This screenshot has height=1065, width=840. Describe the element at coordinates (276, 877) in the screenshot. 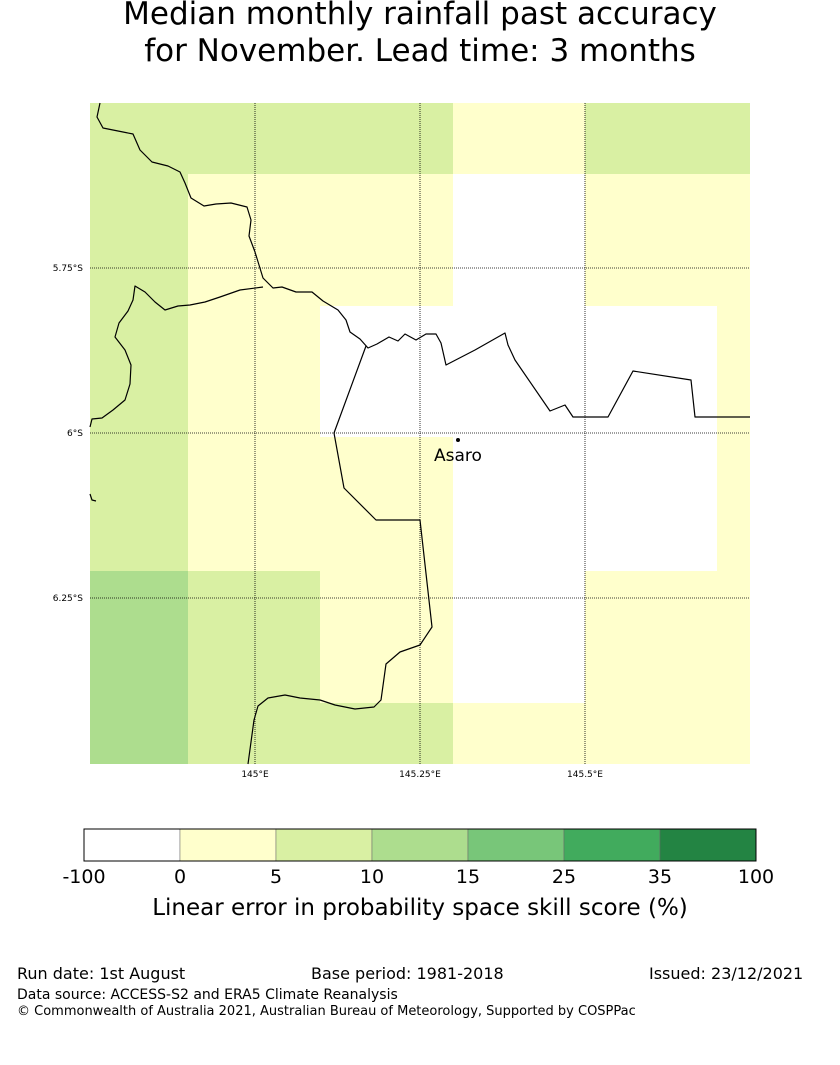

I see `colorbar-tick-label: 5` at that location.